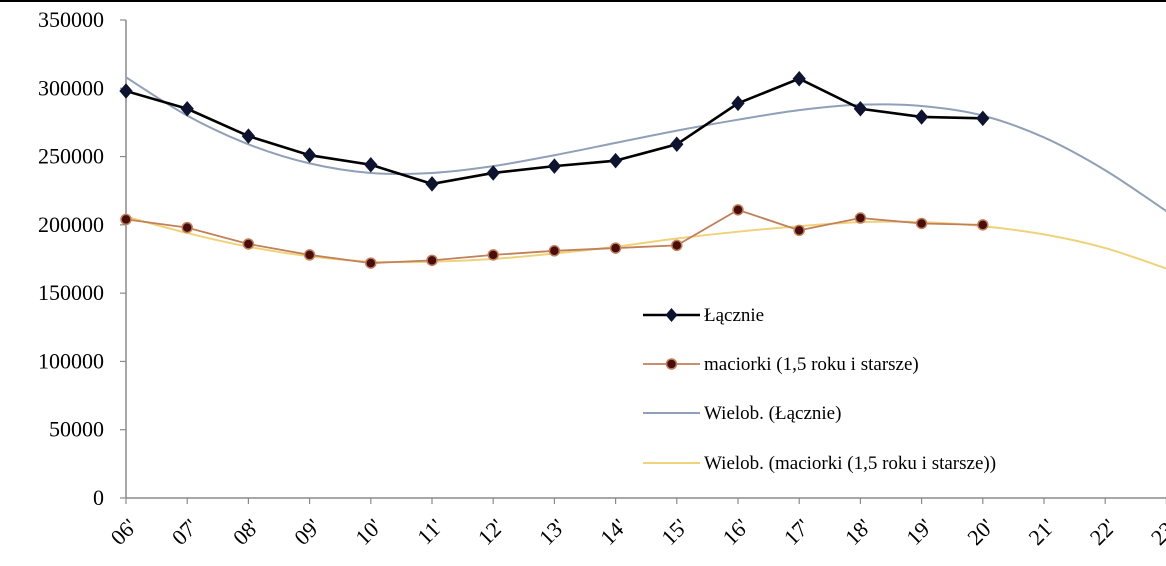  Describe the element at coordinates (811, 364) in the screenshot. I see `legend-label: maciorki (1,5 roku i starsze)` at that location.